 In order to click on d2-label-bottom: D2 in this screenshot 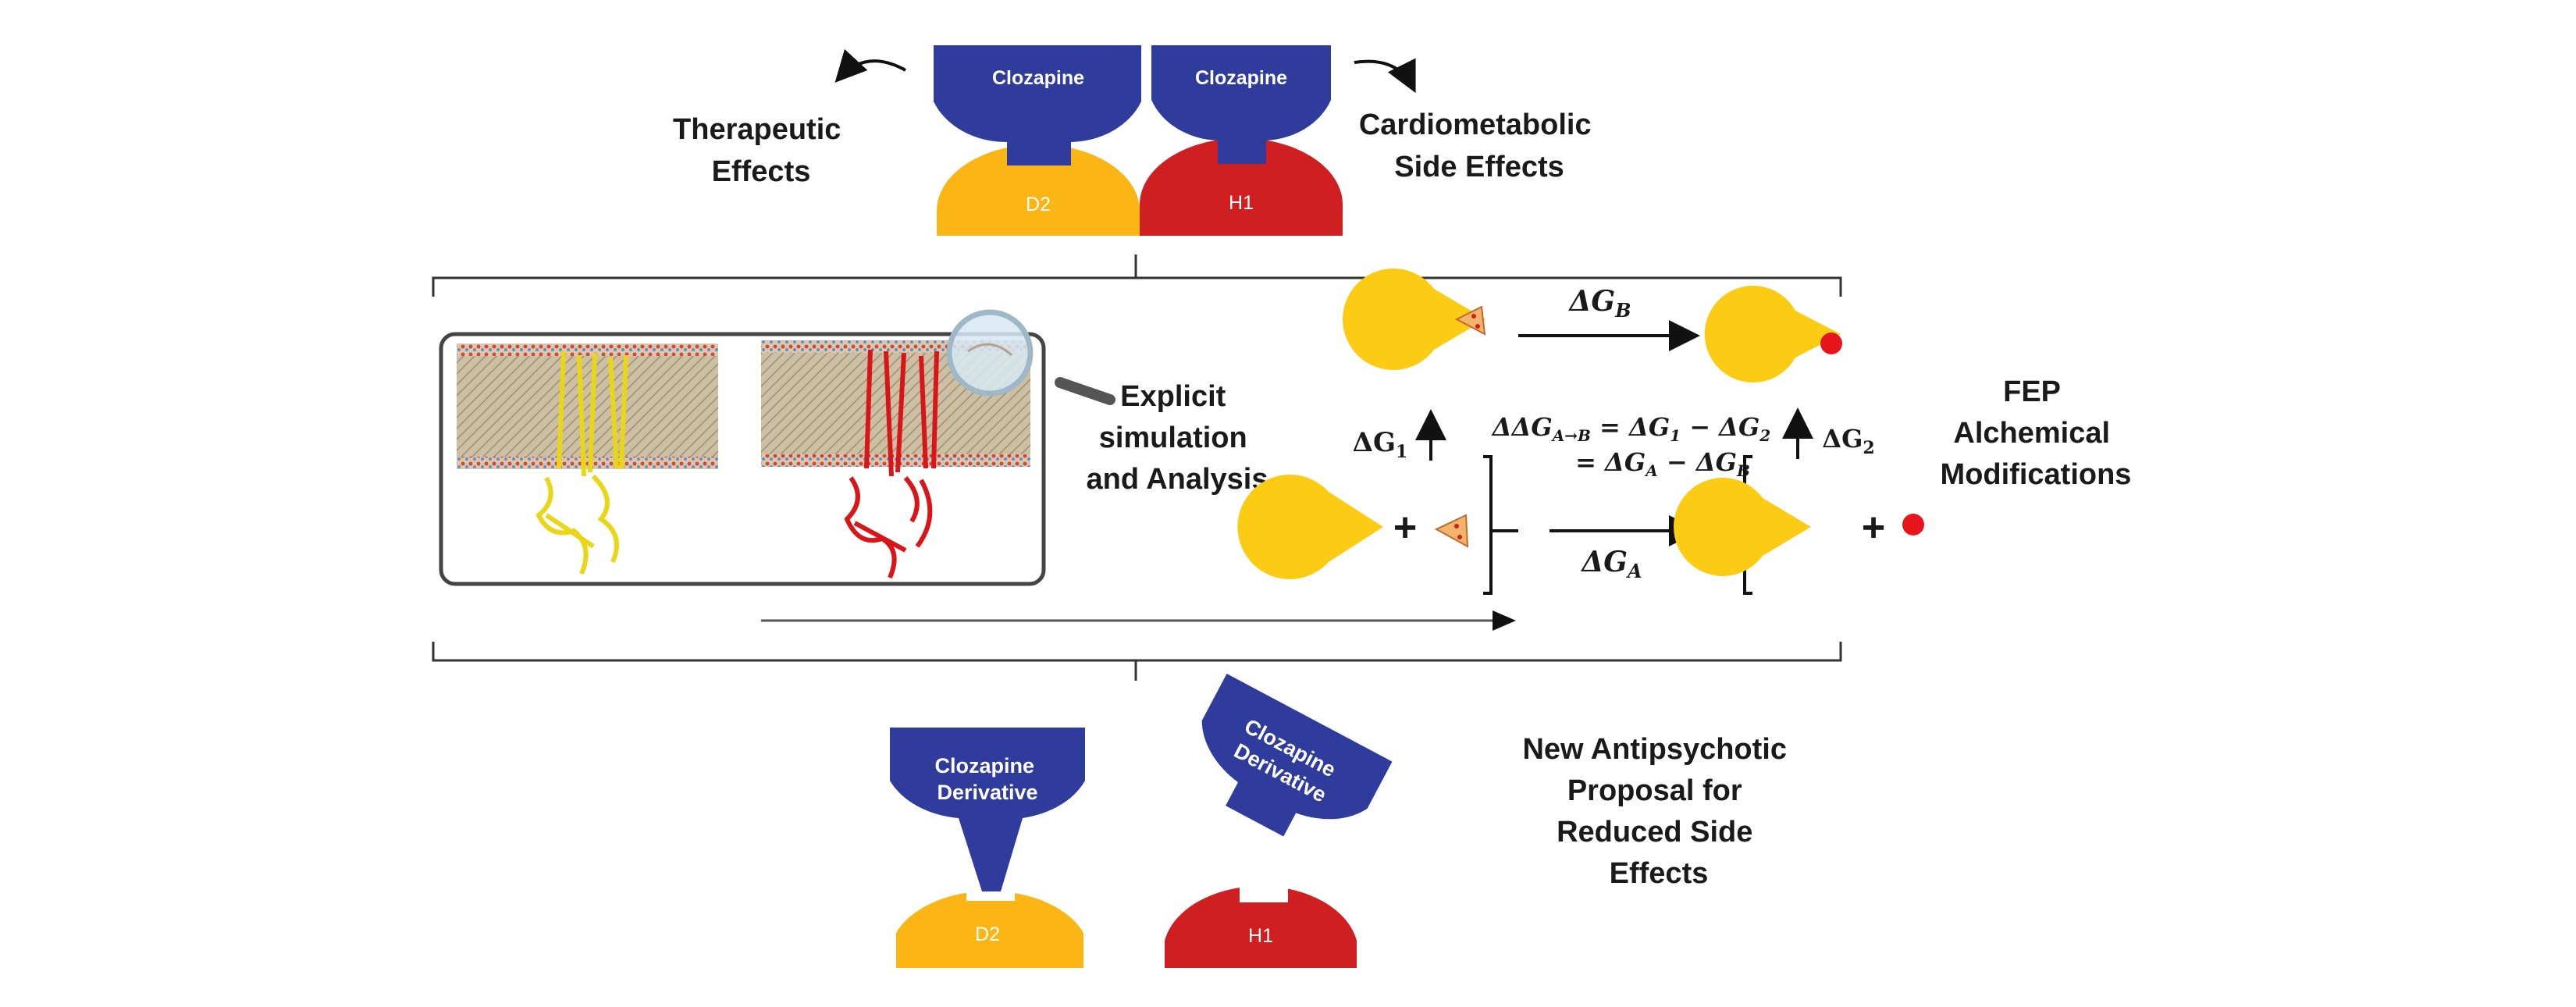, I will do `click(988, 934)`.